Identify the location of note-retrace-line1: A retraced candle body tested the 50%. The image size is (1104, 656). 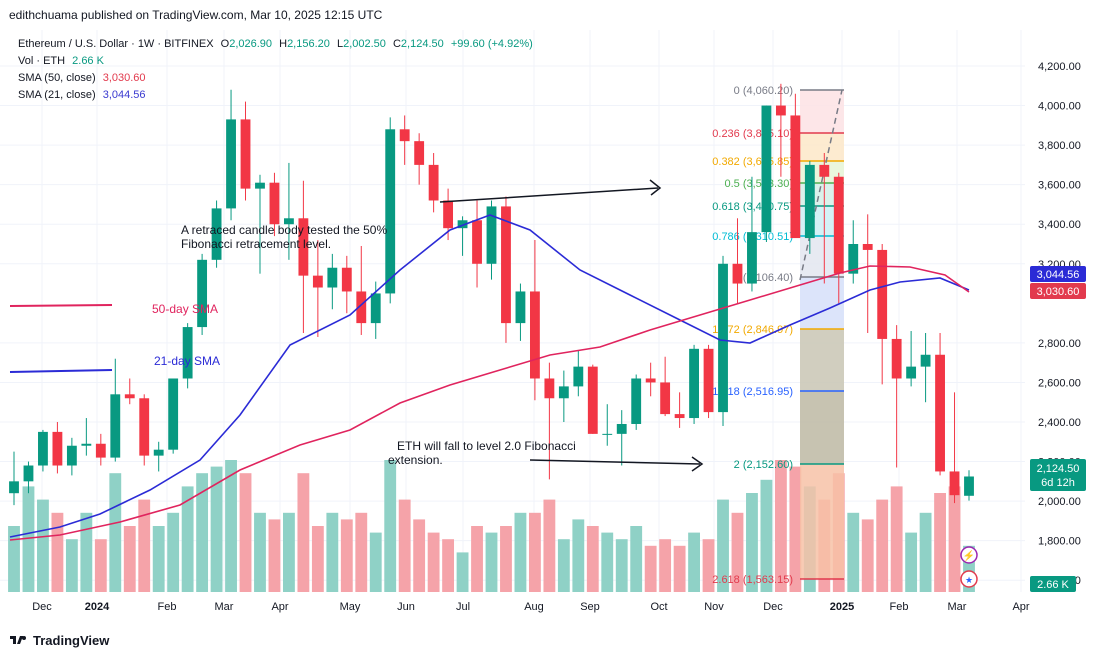
(284, 230).